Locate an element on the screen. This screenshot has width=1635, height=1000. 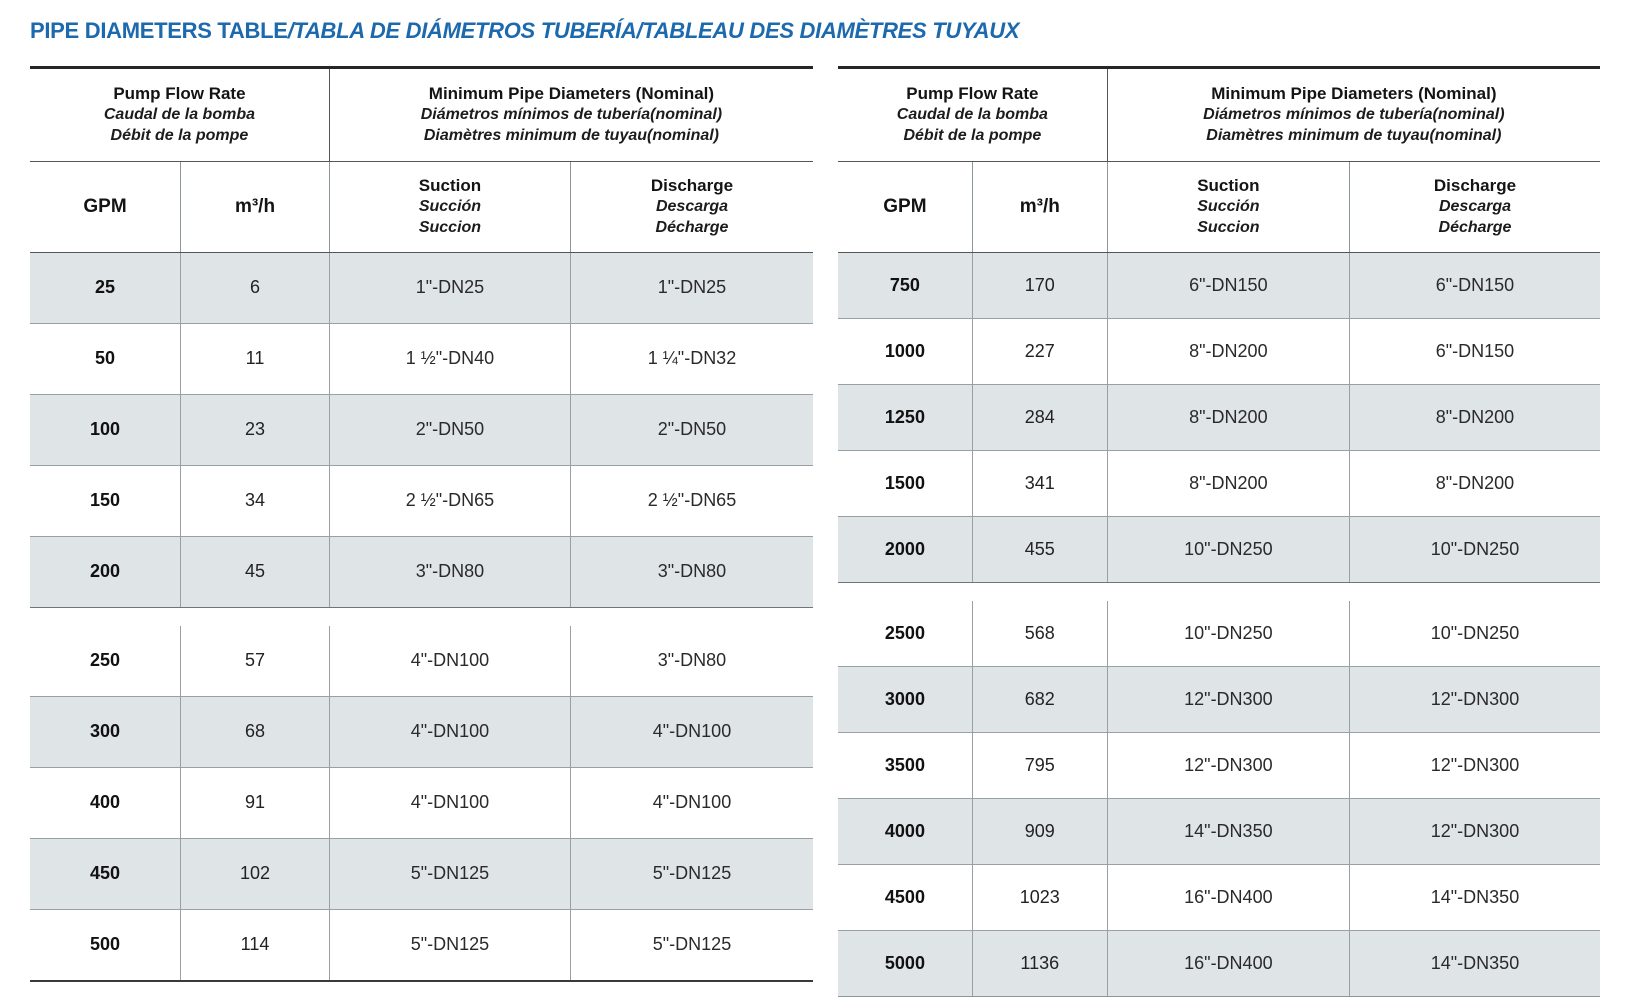
table-row: 50 11 1 ½"-DN40 1 ¼"-DN32 is located at coordinates (421, 359).